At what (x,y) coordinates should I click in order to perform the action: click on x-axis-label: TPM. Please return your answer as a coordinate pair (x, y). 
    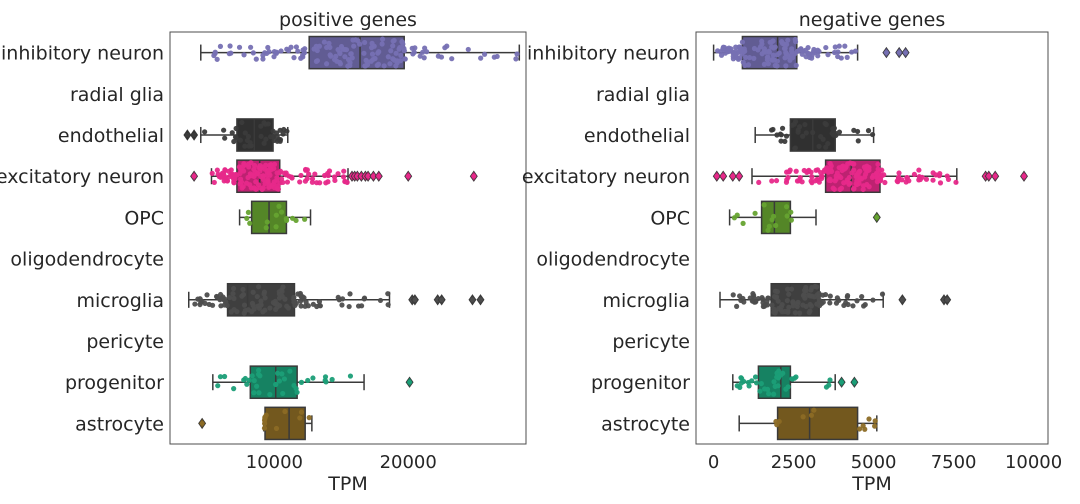
    Looking at the image, I should click on (871, 484).